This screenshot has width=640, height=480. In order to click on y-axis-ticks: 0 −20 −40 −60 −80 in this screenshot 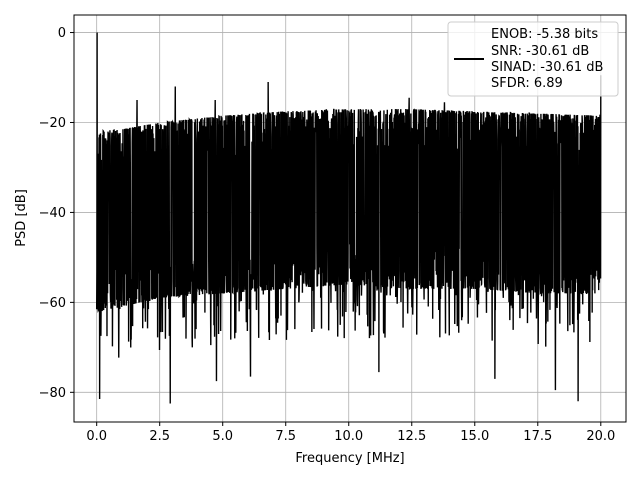, I will do `click(56, 213)`.